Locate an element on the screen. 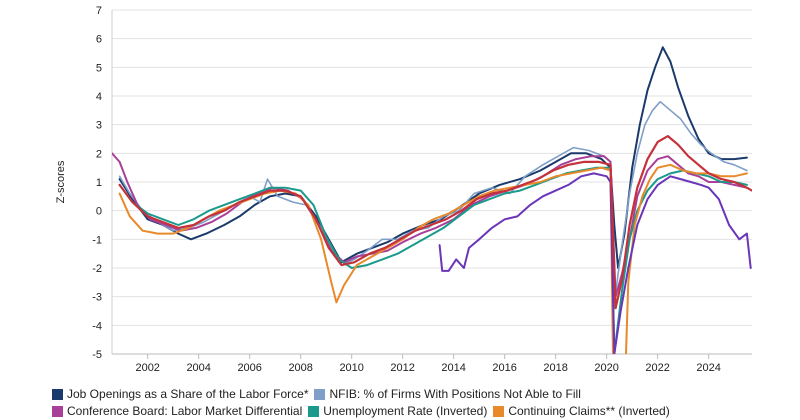  y-tick-labels: -5 -4 -3 -2 -1 0 1 2 3 4 5 6 7 is located at coordinates (97, 183).